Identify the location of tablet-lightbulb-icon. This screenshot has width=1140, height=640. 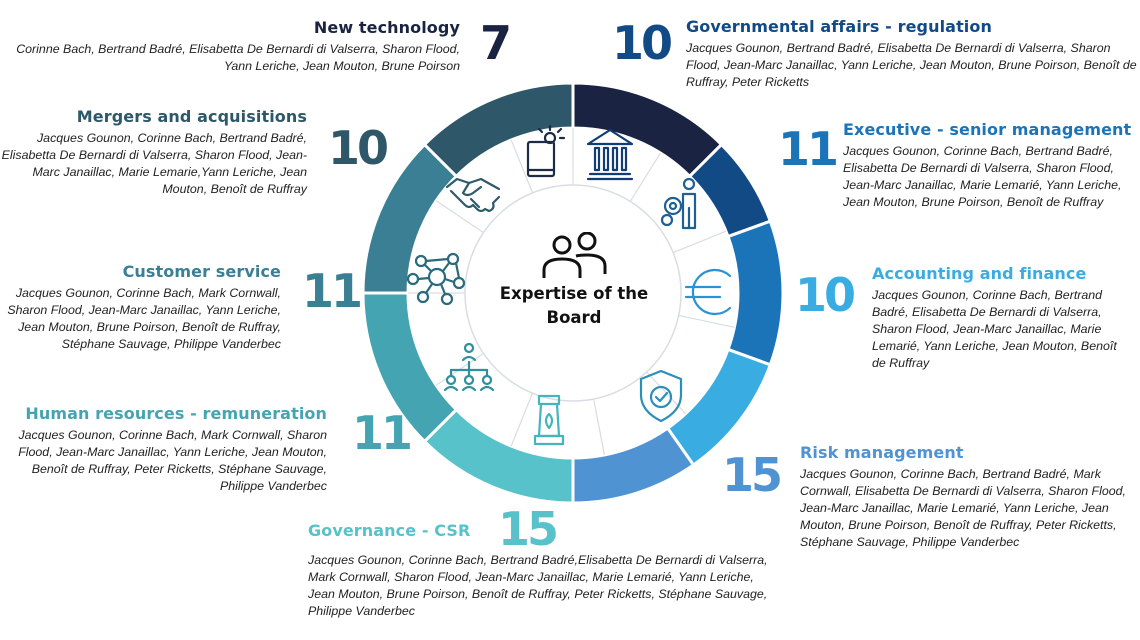
(546, 151).